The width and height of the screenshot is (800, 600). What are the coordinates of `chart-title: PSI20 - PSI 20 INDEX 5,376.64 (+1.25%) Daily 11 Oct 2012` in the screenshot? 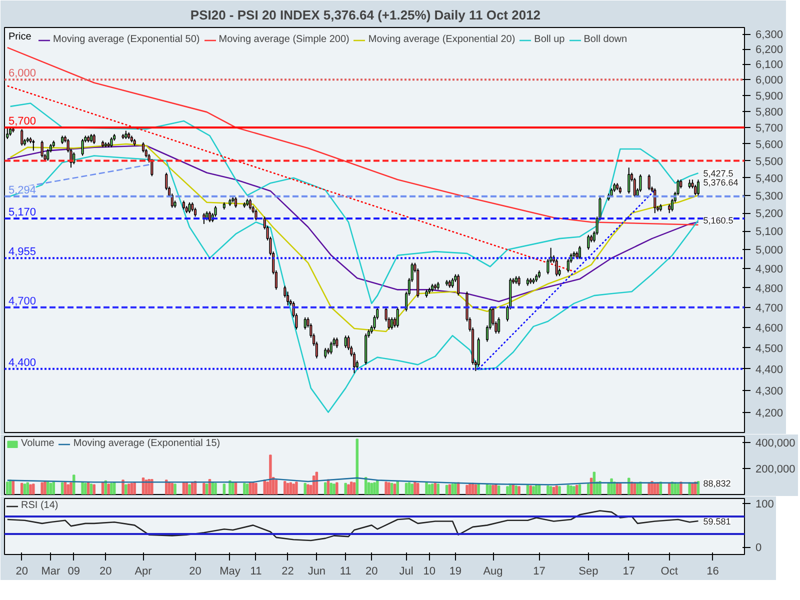 It's located at (365, 15).